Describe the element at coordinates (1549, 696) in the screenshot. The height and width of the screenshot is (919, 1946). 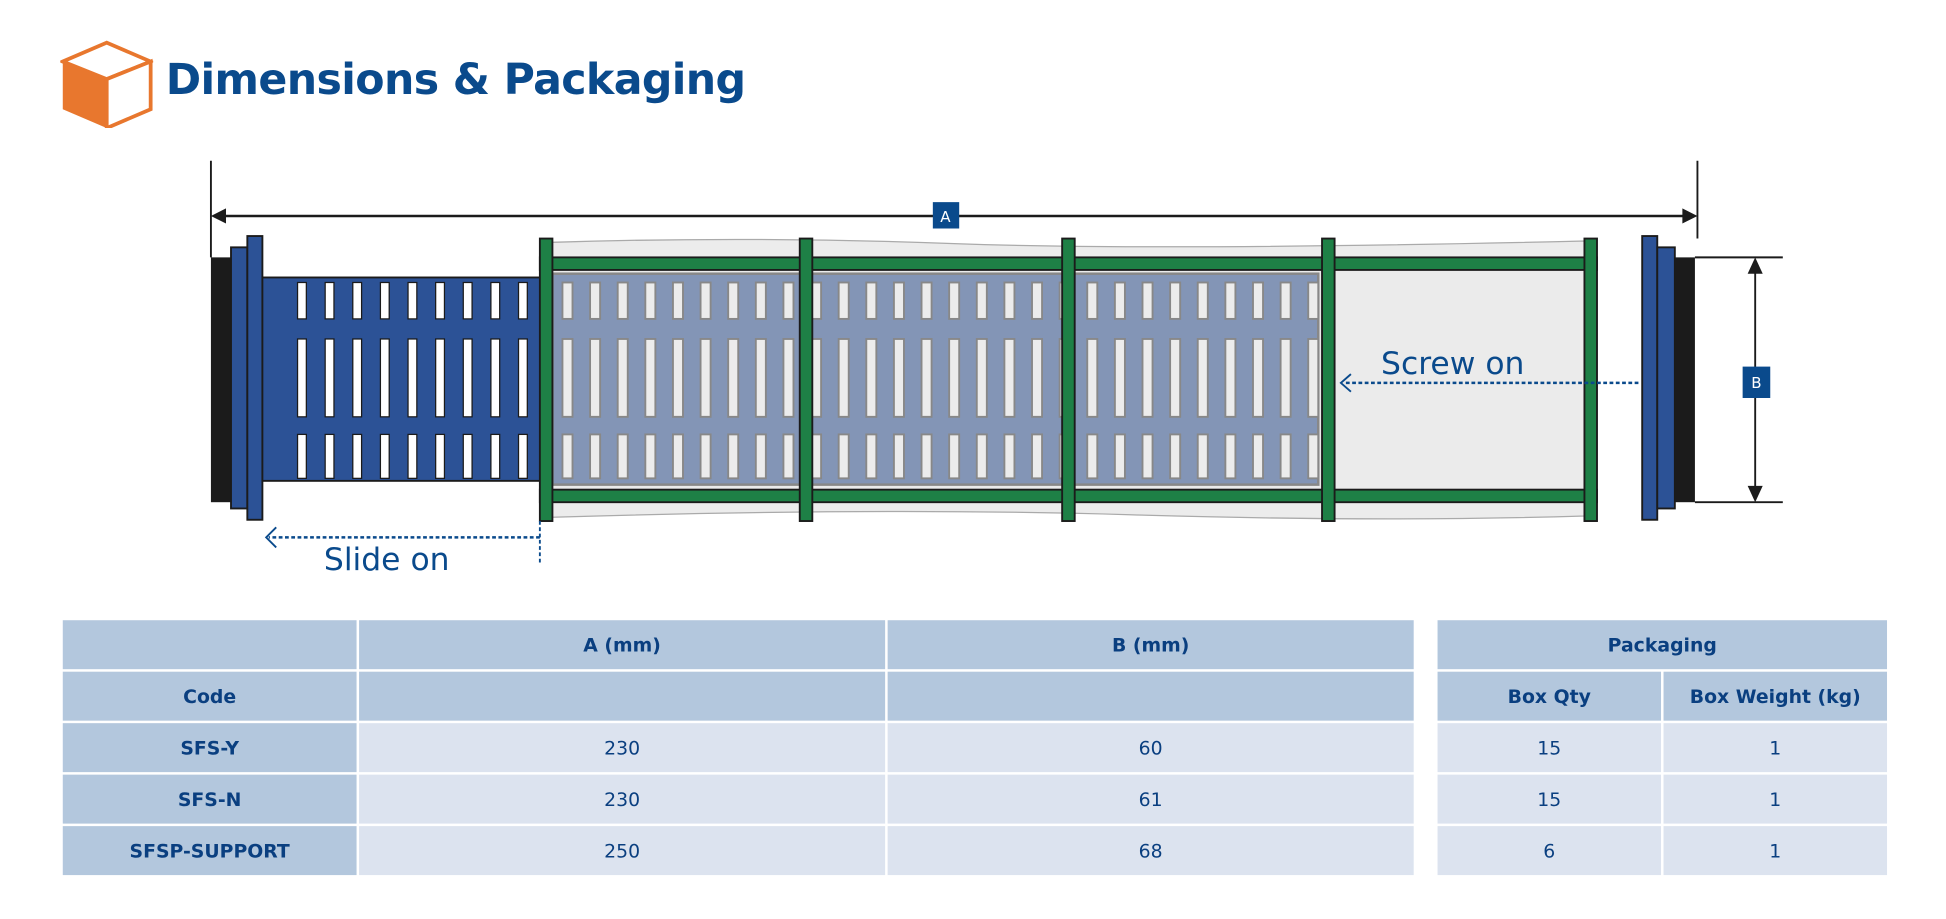
I see `header-box-qty: Box Qty` at that location.